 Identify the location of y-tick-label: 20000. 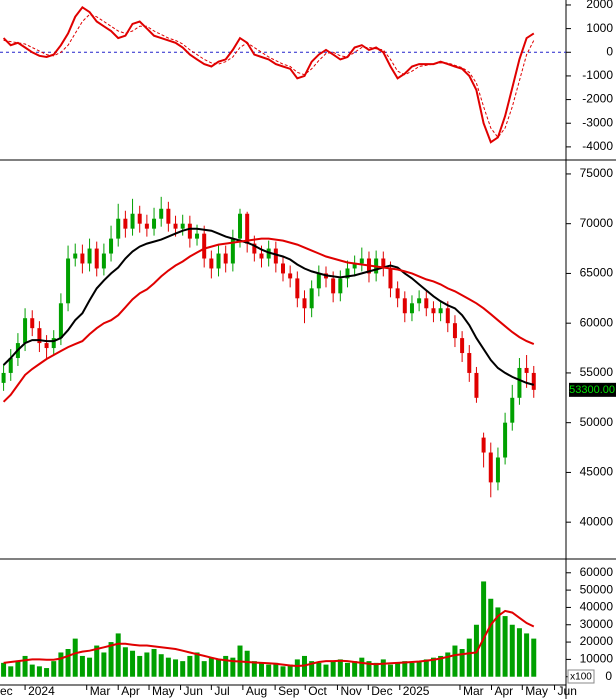
(597, 641).